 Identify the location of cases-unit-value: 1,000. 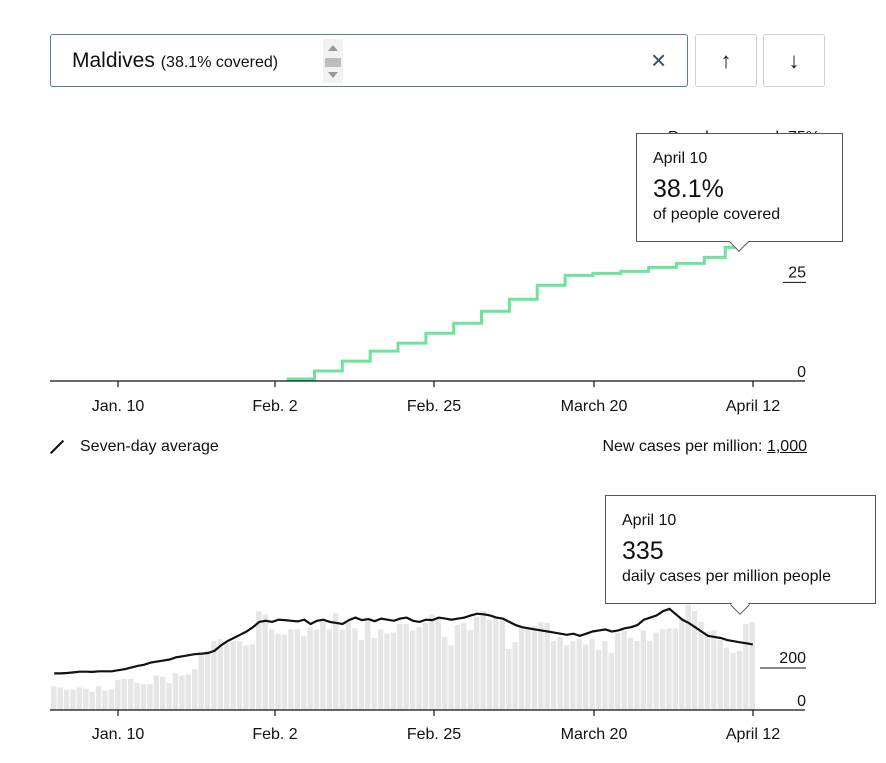
(786, 446).